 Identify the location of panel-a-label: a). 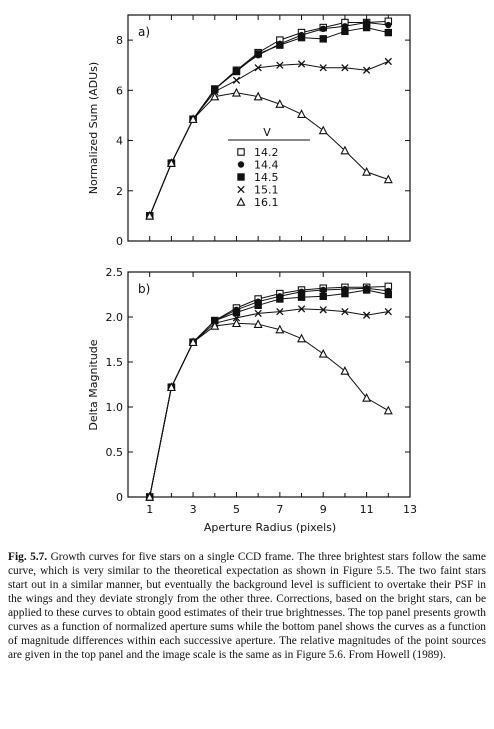
(144, 32).